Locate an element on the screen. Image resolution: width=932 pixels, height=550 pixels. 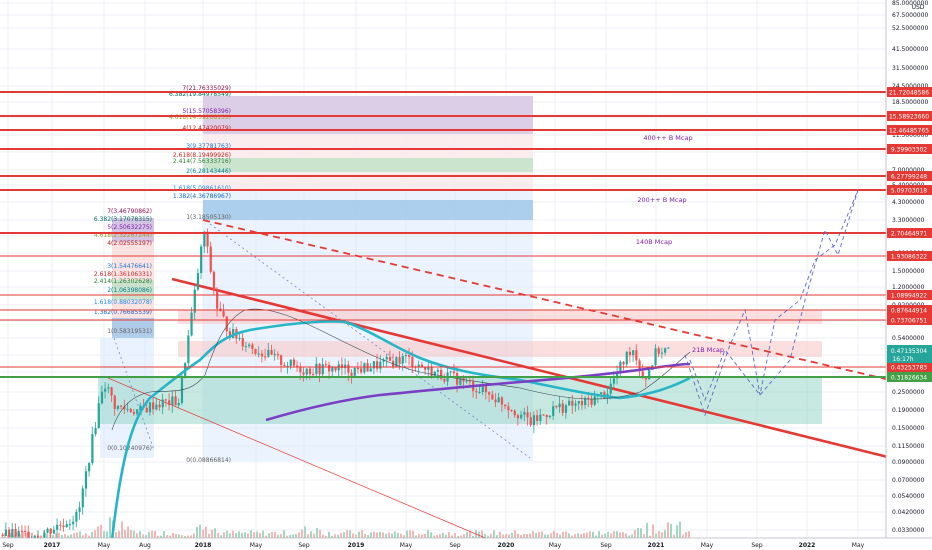
fib-level-left-label: 0(0.10240976) is located at coordinates (129, 448).